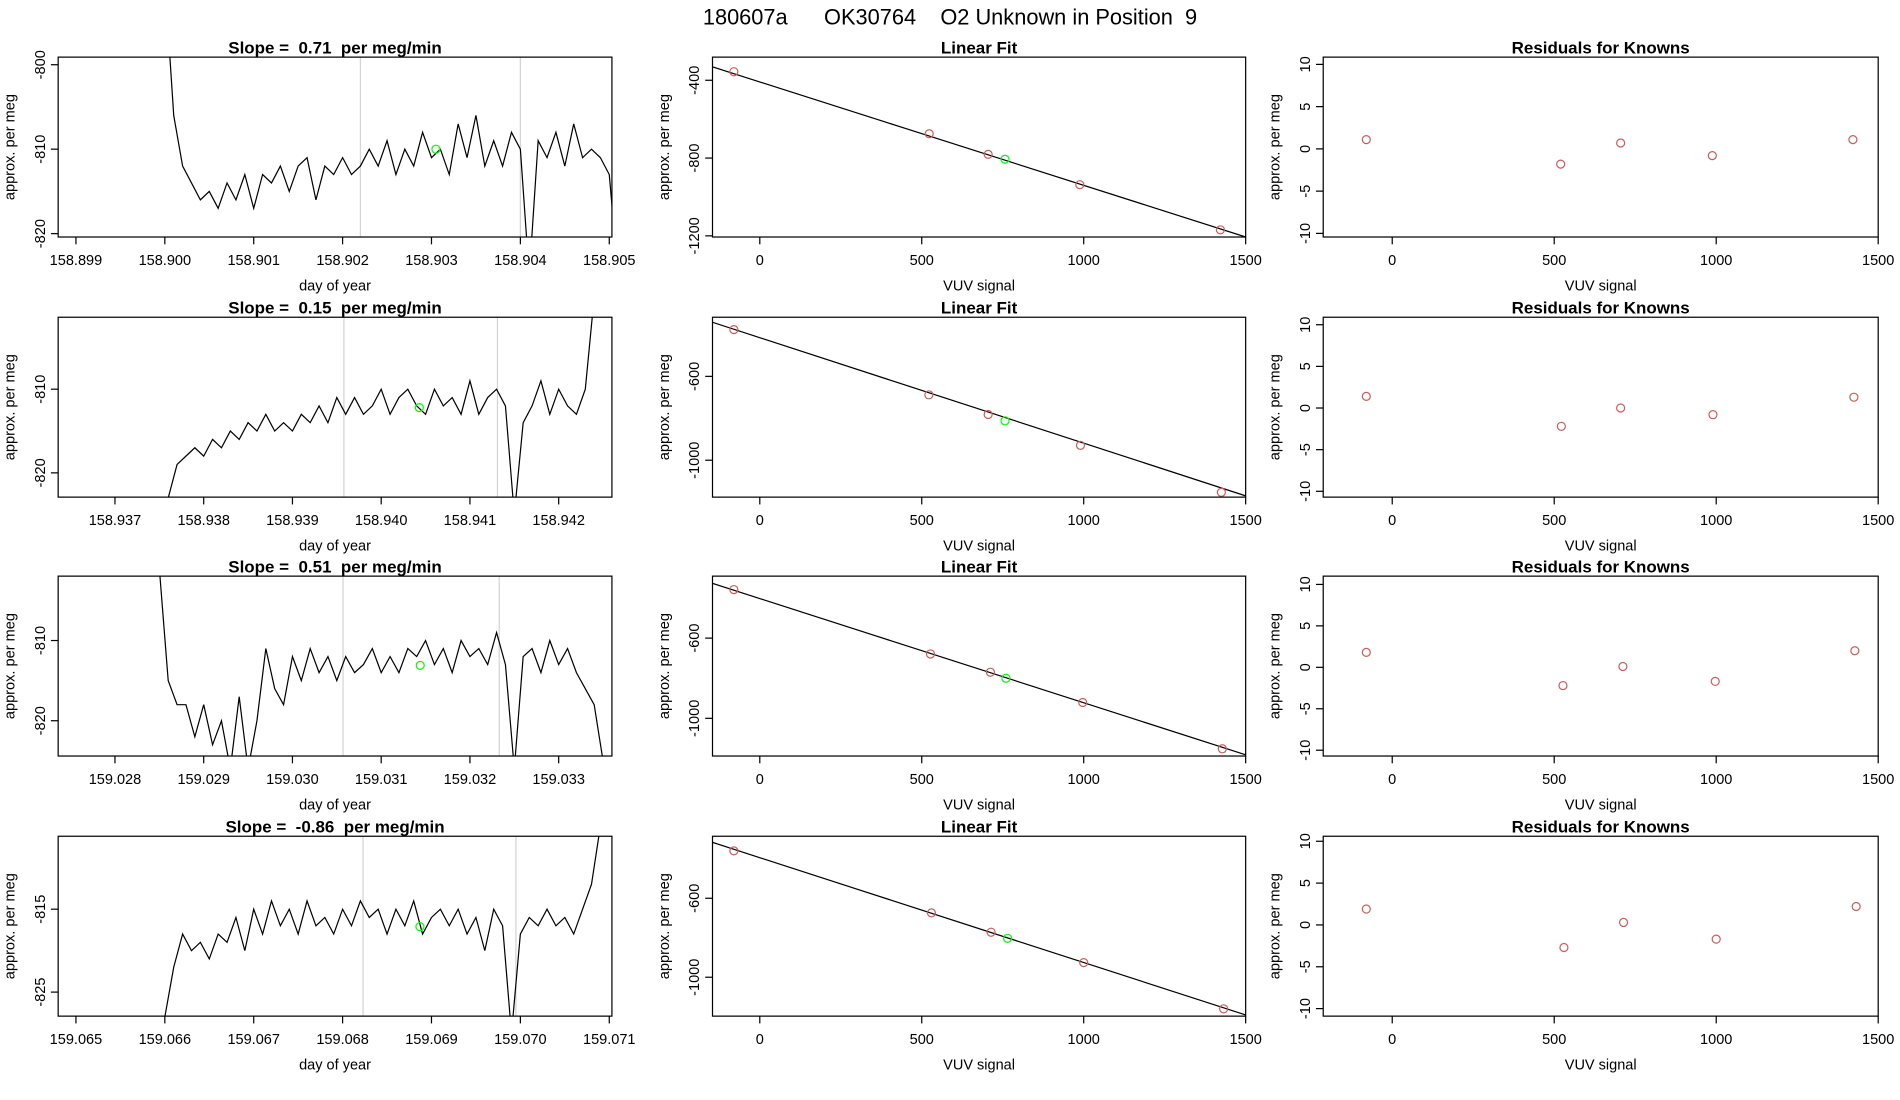 This screenshot has height=1100, width=1900. I want to click on x-tick-label: 159.032, so click(470, 780).